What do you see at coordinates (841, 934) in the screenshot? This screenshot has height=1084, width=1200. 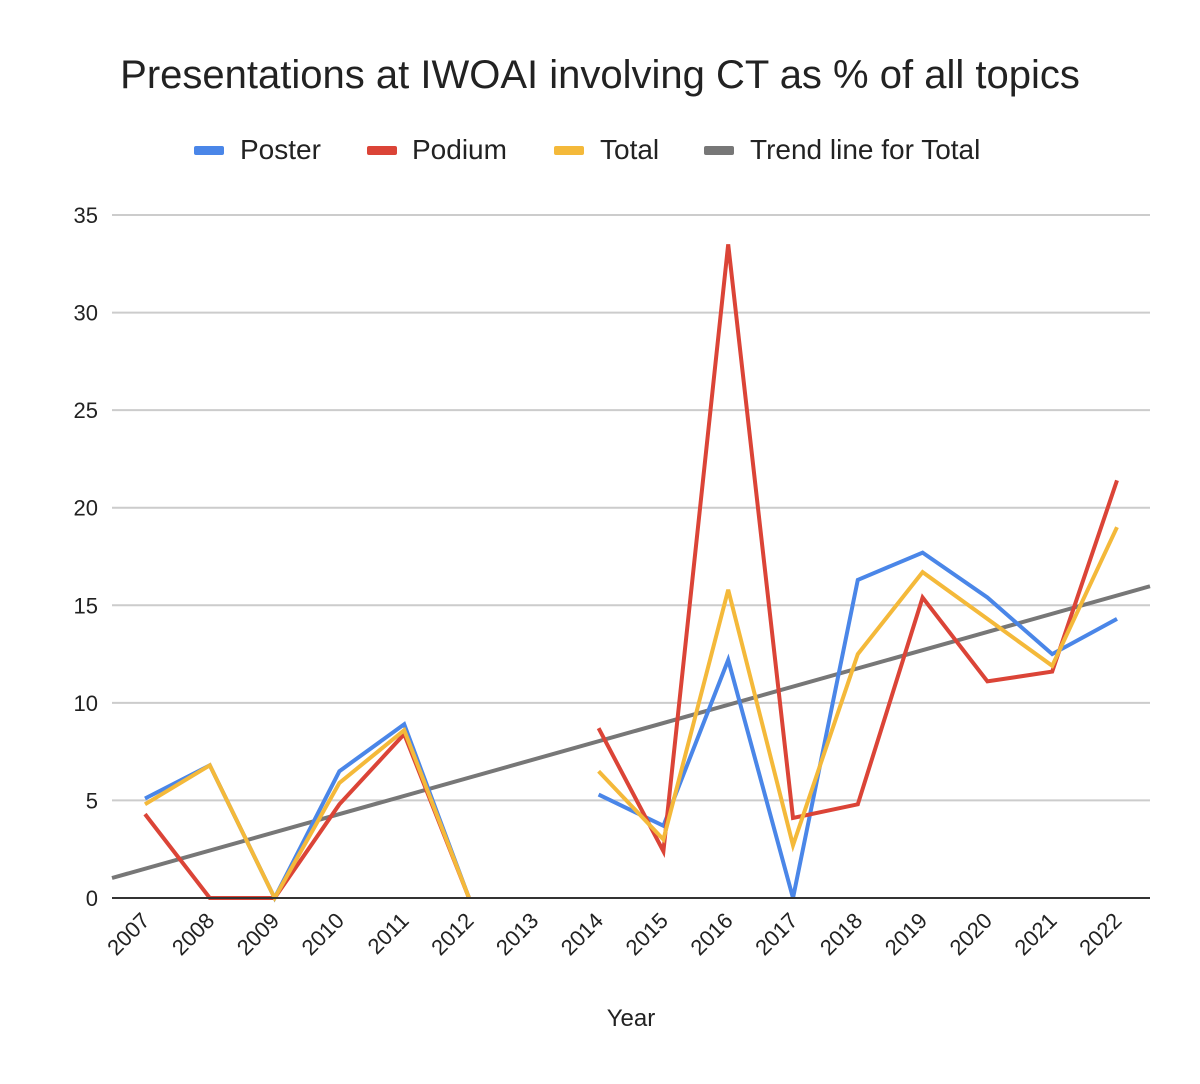 I see `x-tick-label-2018: 2018` at bounding box center [841, 934].